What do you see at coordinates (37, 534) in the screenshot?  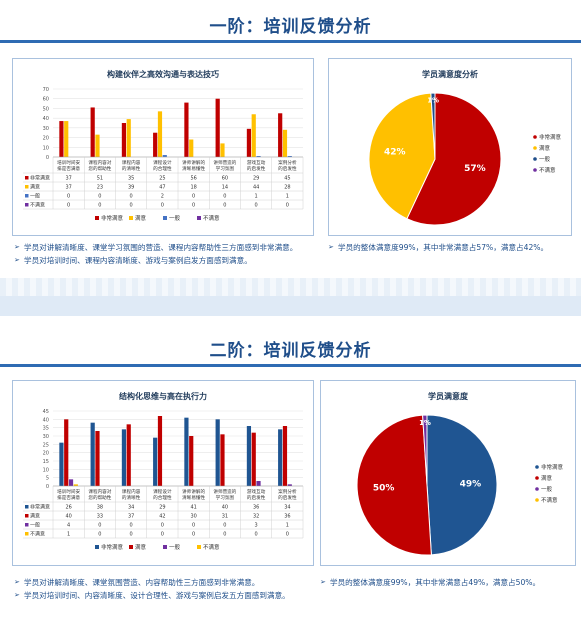 I see `table-series-label: 不满意` at bounding box center [37, 534].